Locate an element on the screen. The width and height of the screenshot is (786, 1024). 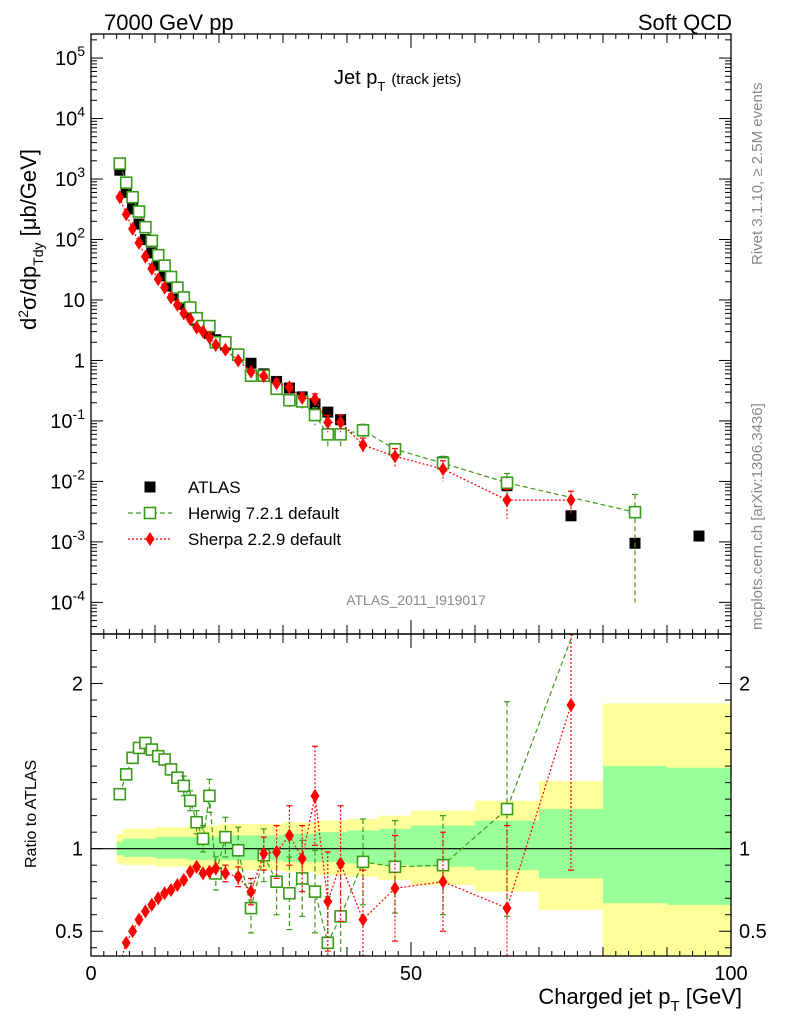
main-y-tick-label: 10⁴ is located at coordinates (70, 117).